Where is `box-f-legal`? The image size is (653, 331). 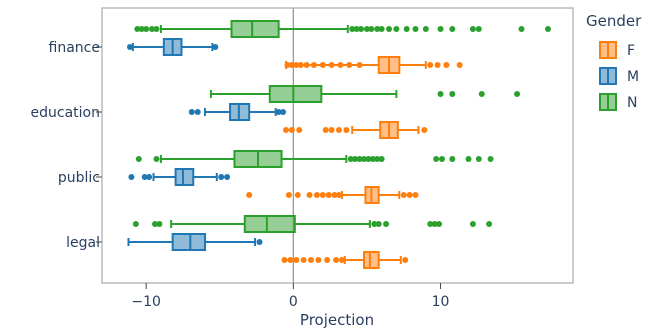
box-f-legal is located at coordinates (345, 260).